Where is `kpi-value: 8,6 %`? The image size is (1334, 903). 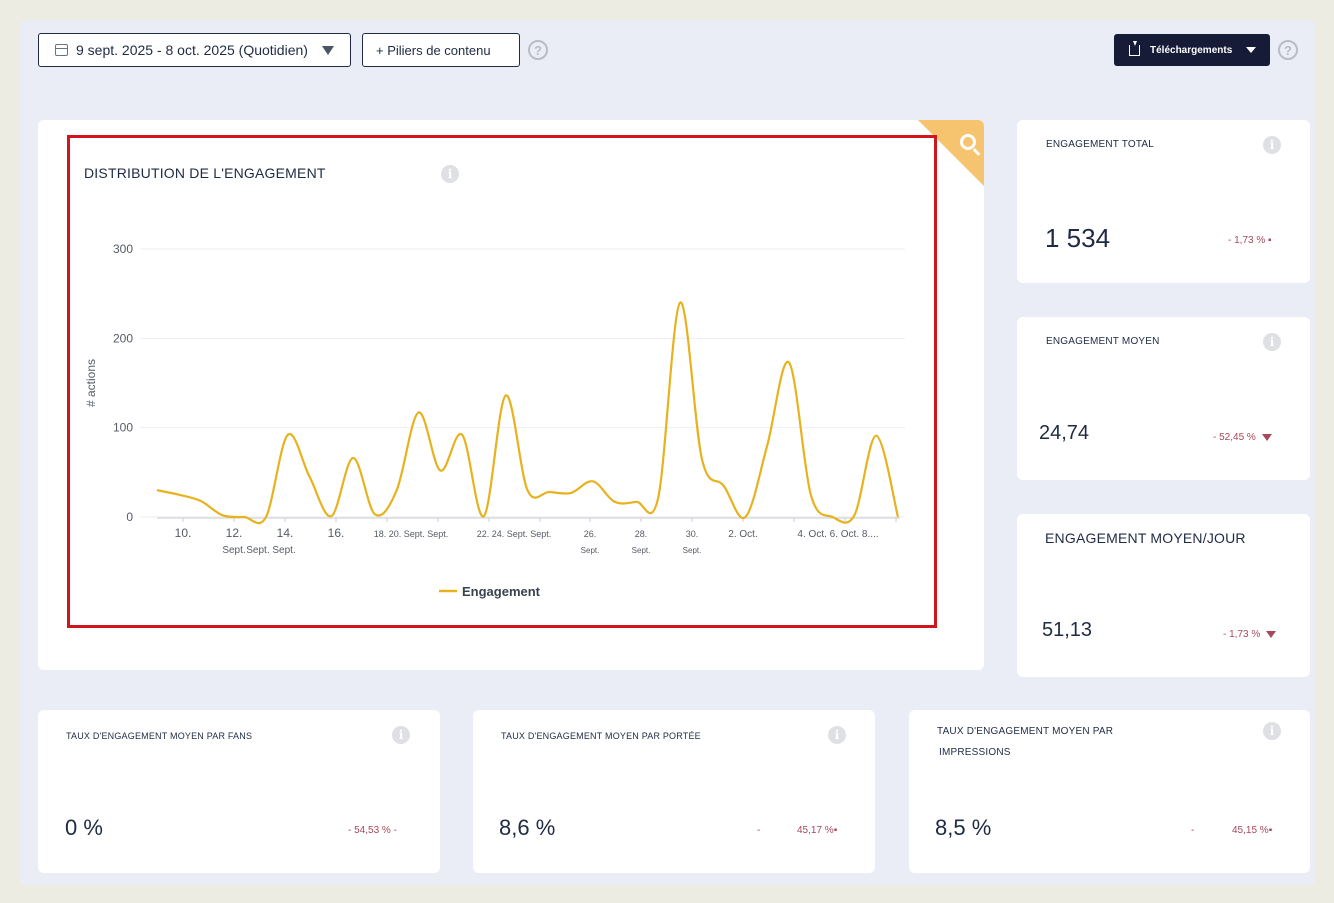 kpi-value: 8,6 % is located at coordinates (527, 827).